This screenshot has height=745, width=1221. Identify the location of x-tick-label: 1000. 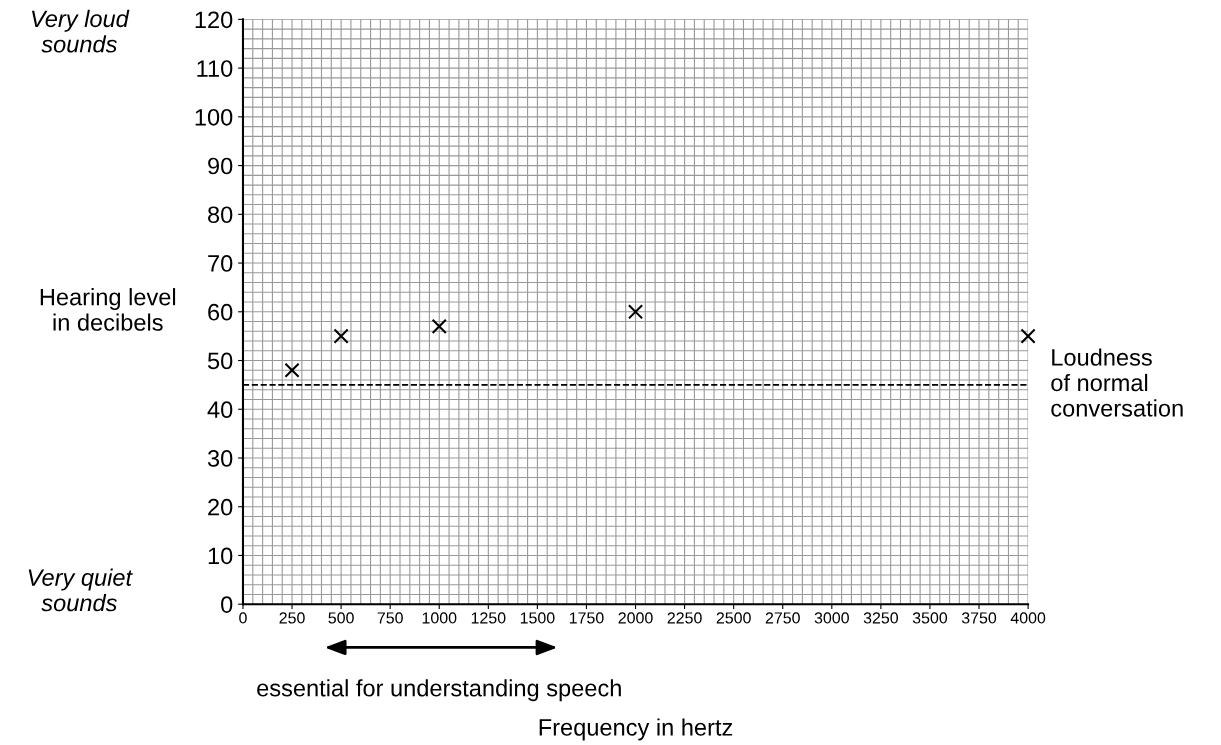
(439, 618).